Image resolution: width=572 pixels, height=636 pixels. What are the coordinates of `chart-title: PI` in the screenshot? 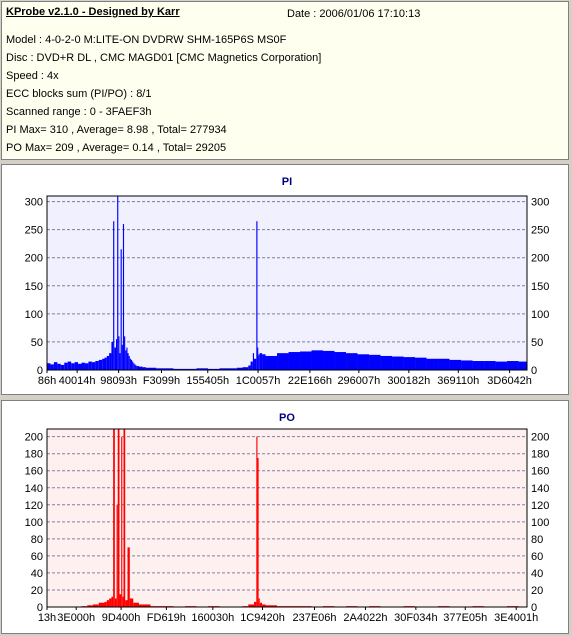 It's located at (287, 182).